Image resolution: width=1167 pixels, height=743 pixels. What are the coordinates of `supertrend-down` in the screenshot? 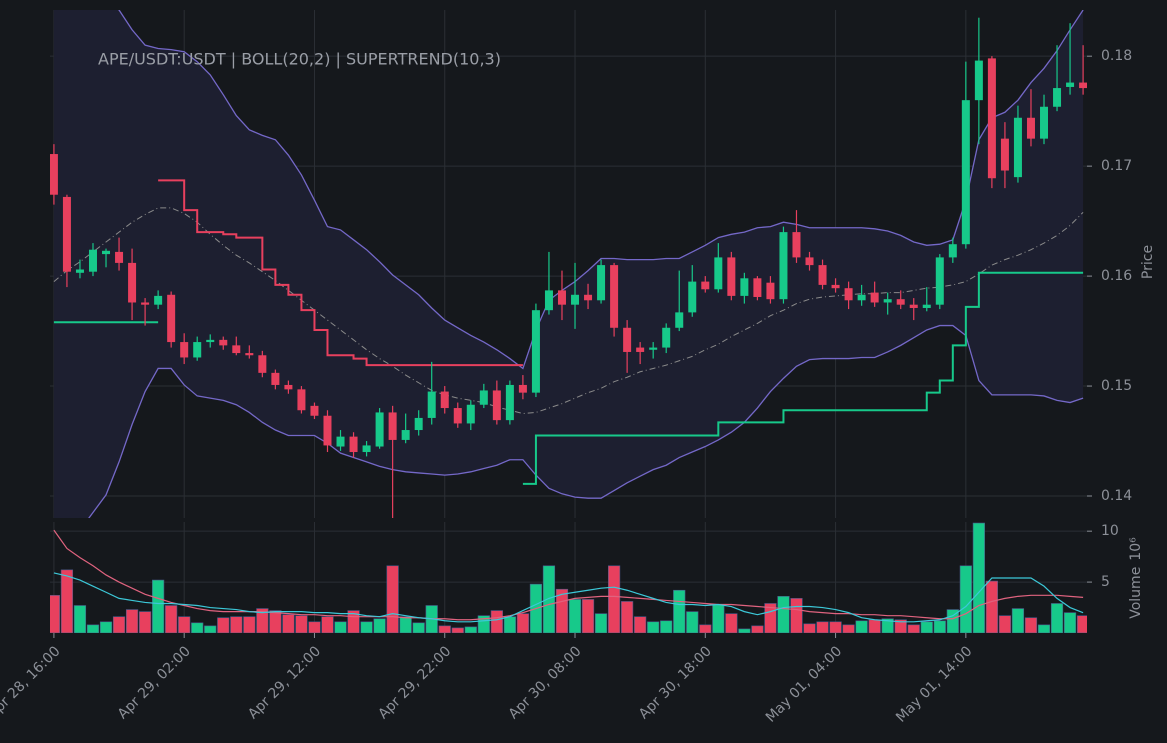 It's located at (340, 273).